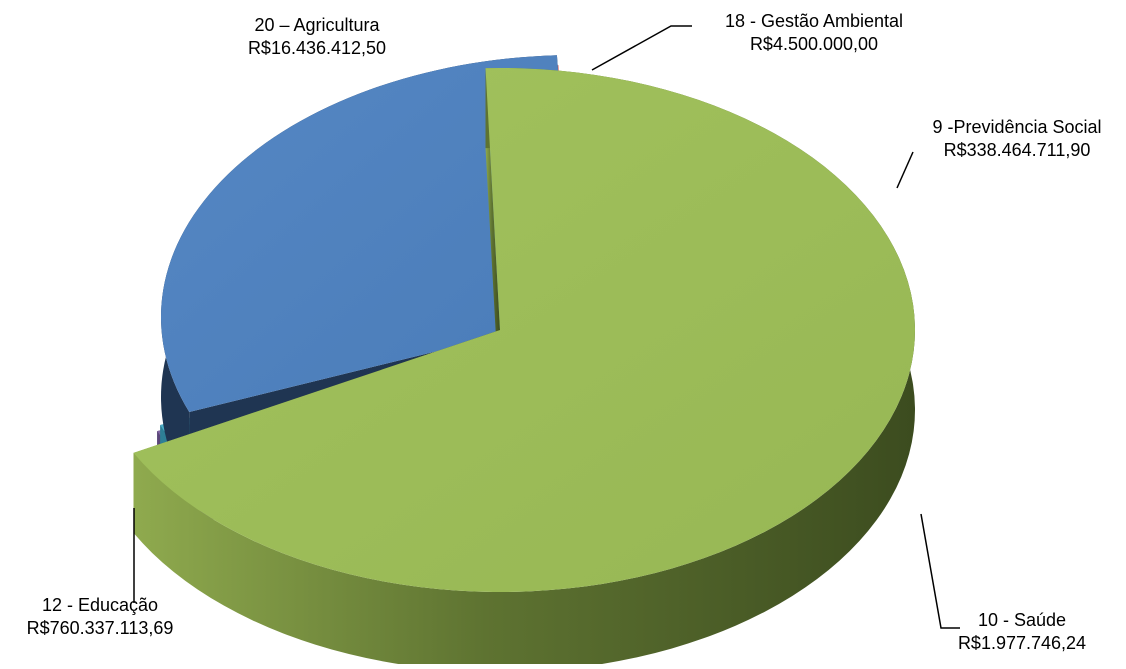 The image size is (1126, 669). I want to click on data-label-9-previdencia-social: 9 -Previdência Social R$338.464.711,90, so click(999, 153).